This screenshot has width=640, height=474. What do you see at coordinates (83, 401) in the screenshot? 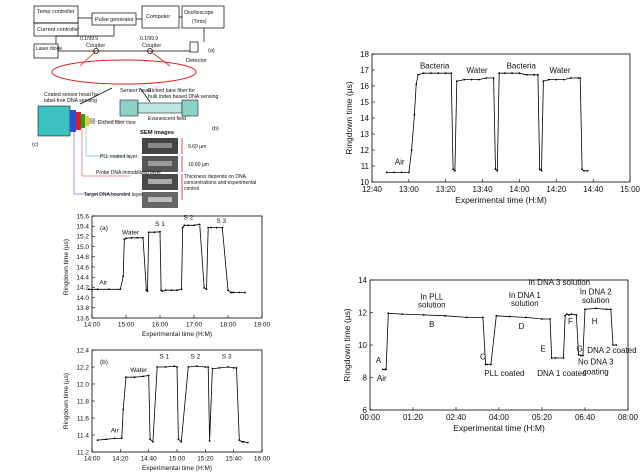
I see `dna_b-ytick-label: 11.8` at bounding box center [83, 401].